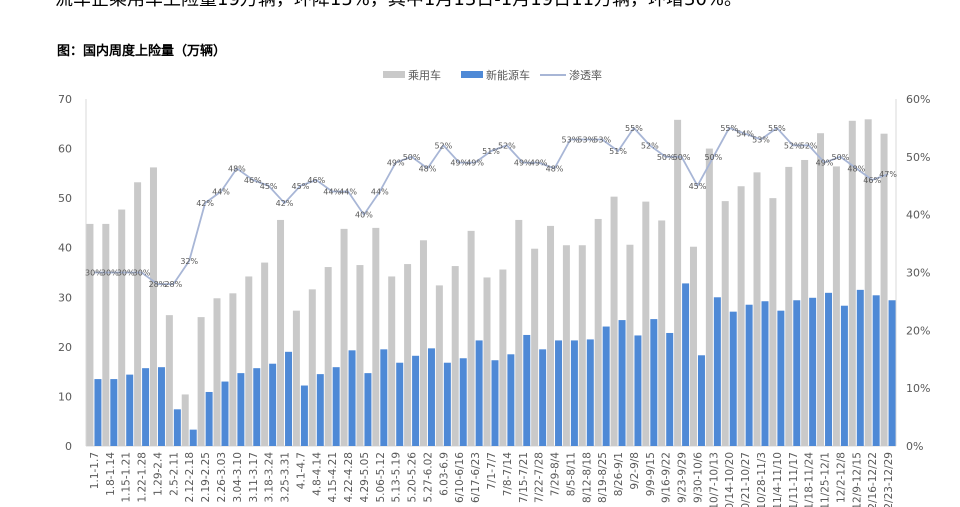 The width and height of the screenshot is (960, 507). Describe the element at coordinates (918, 330) in the screenshot. I see `y-right-tick-label: 20%` at that location.